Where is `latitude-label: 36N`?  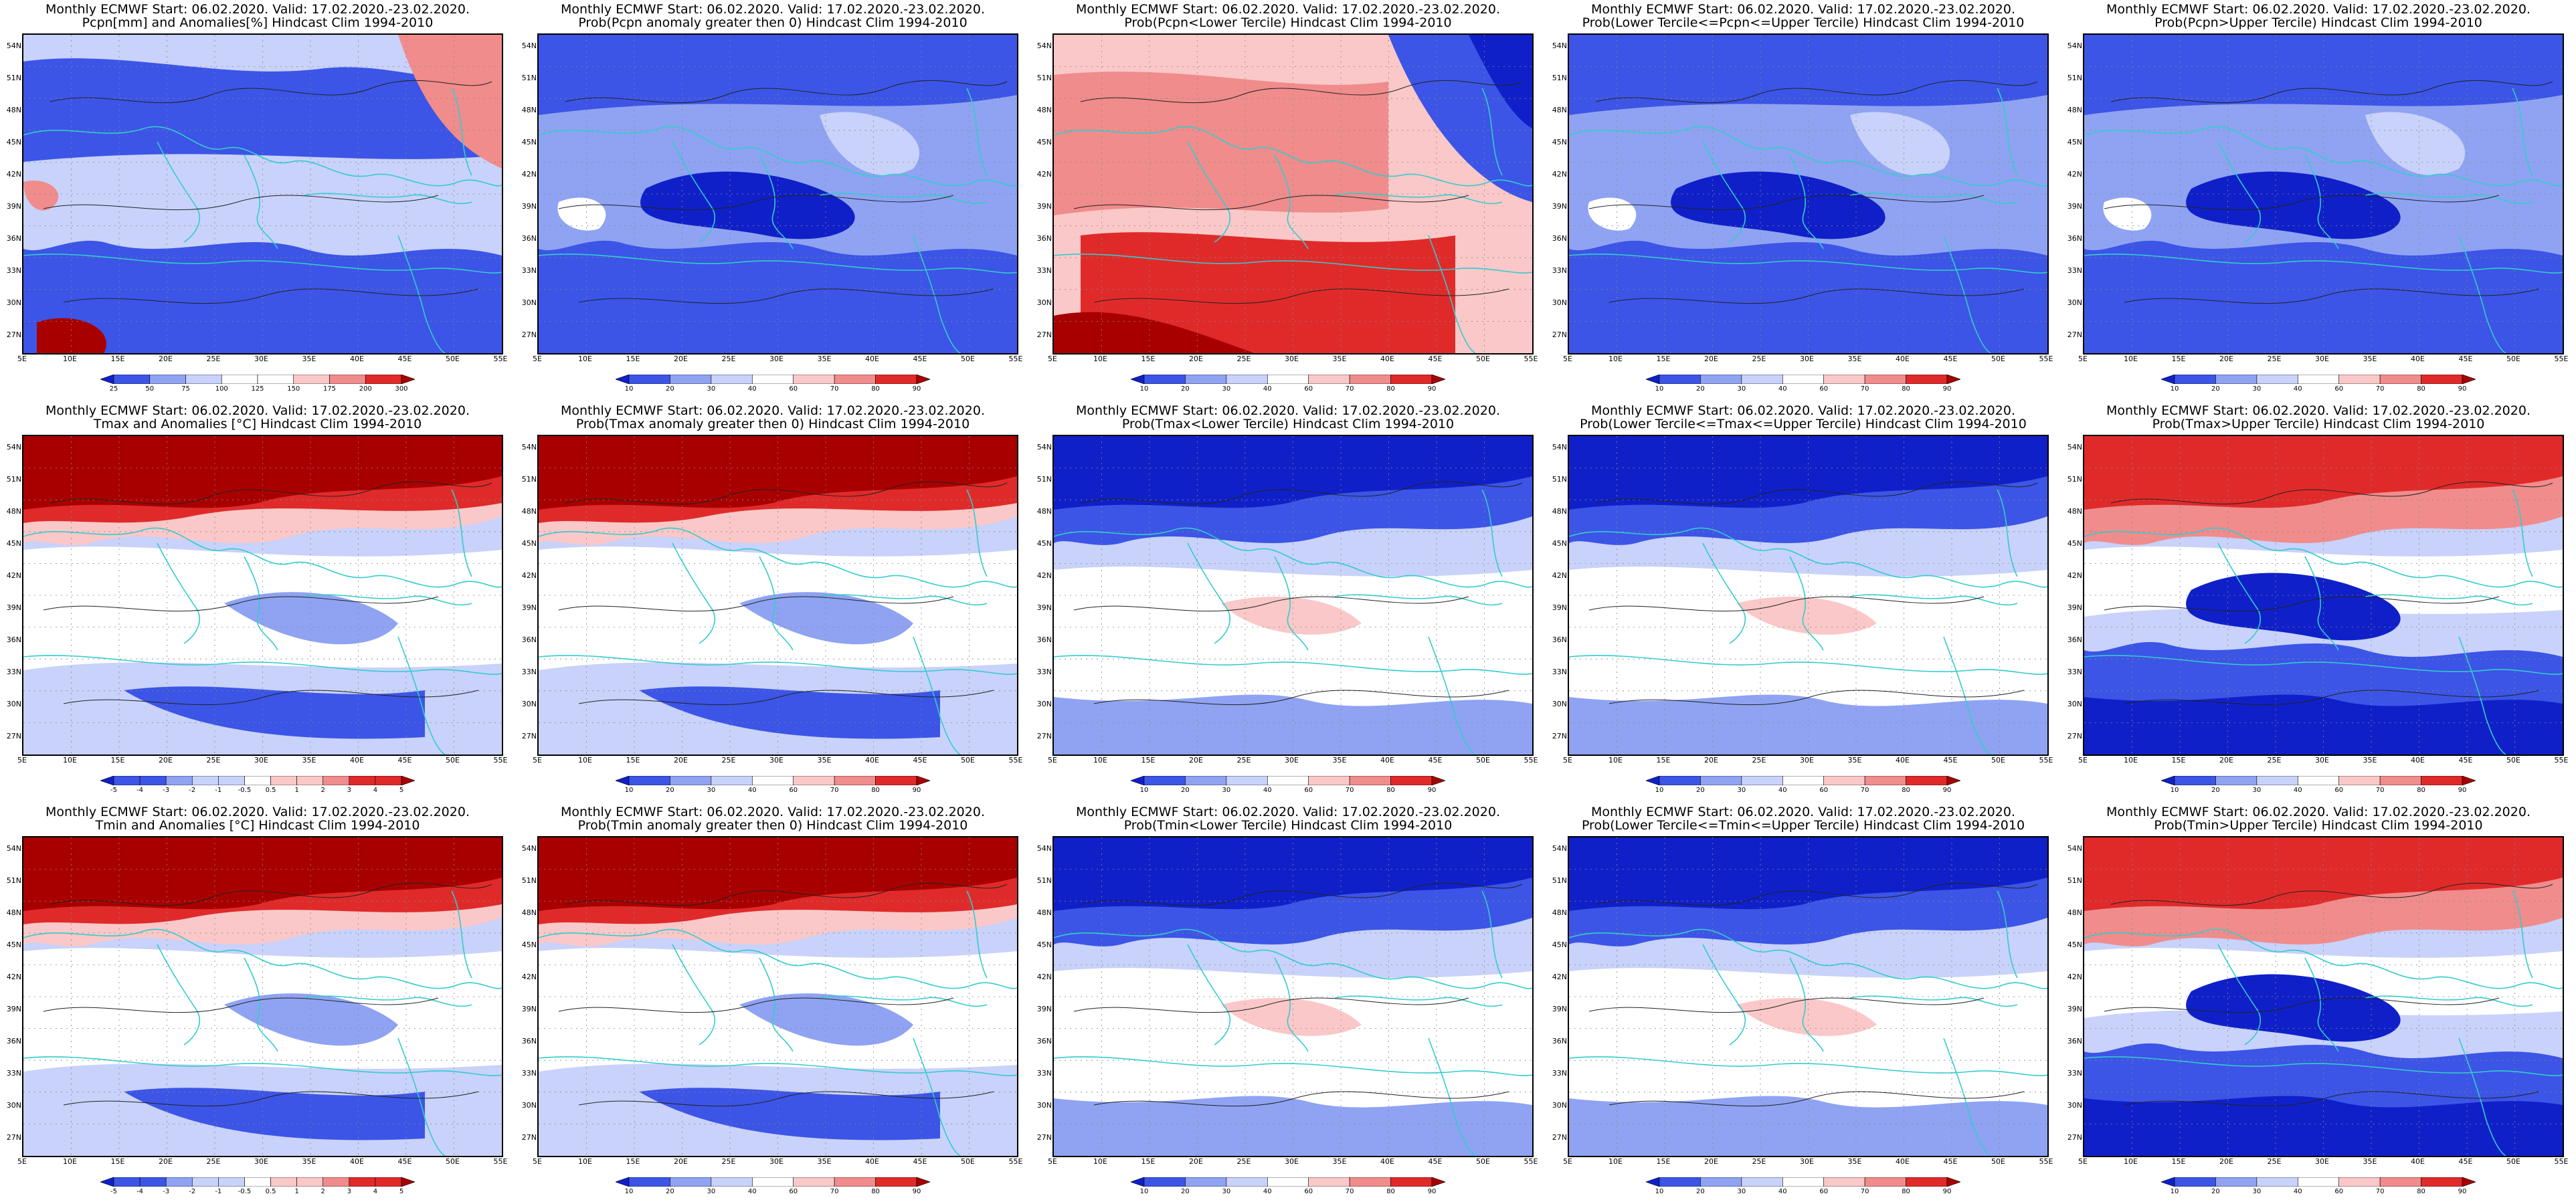 latitude-label: 36N is located at coordinates (1560, 238).